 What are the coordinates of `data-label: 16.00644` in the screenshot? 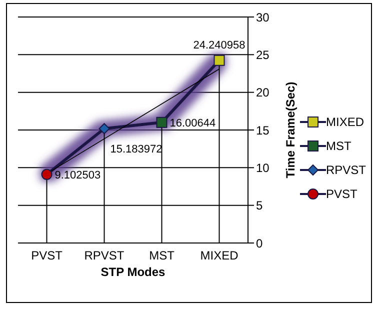 It's located at (193, 123).